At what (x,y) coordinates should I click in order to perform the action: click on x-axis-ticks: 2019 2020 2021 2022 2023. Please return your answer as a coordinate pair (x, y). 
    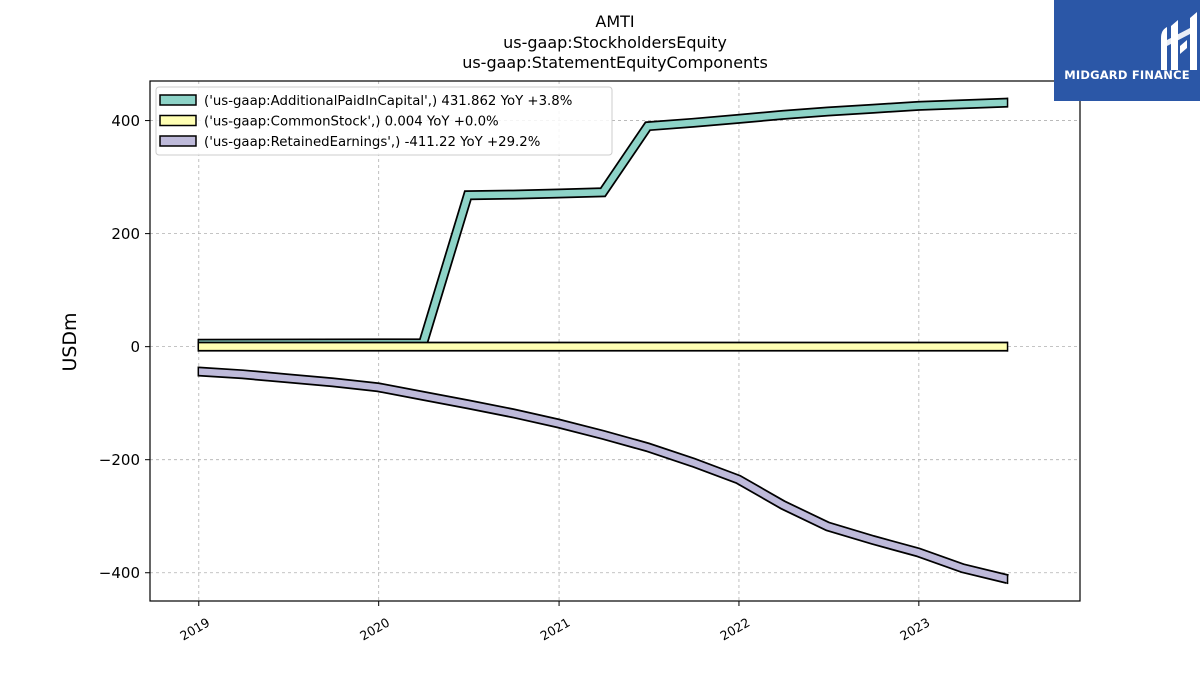
    Looking at the image, I should click on (554, 622).